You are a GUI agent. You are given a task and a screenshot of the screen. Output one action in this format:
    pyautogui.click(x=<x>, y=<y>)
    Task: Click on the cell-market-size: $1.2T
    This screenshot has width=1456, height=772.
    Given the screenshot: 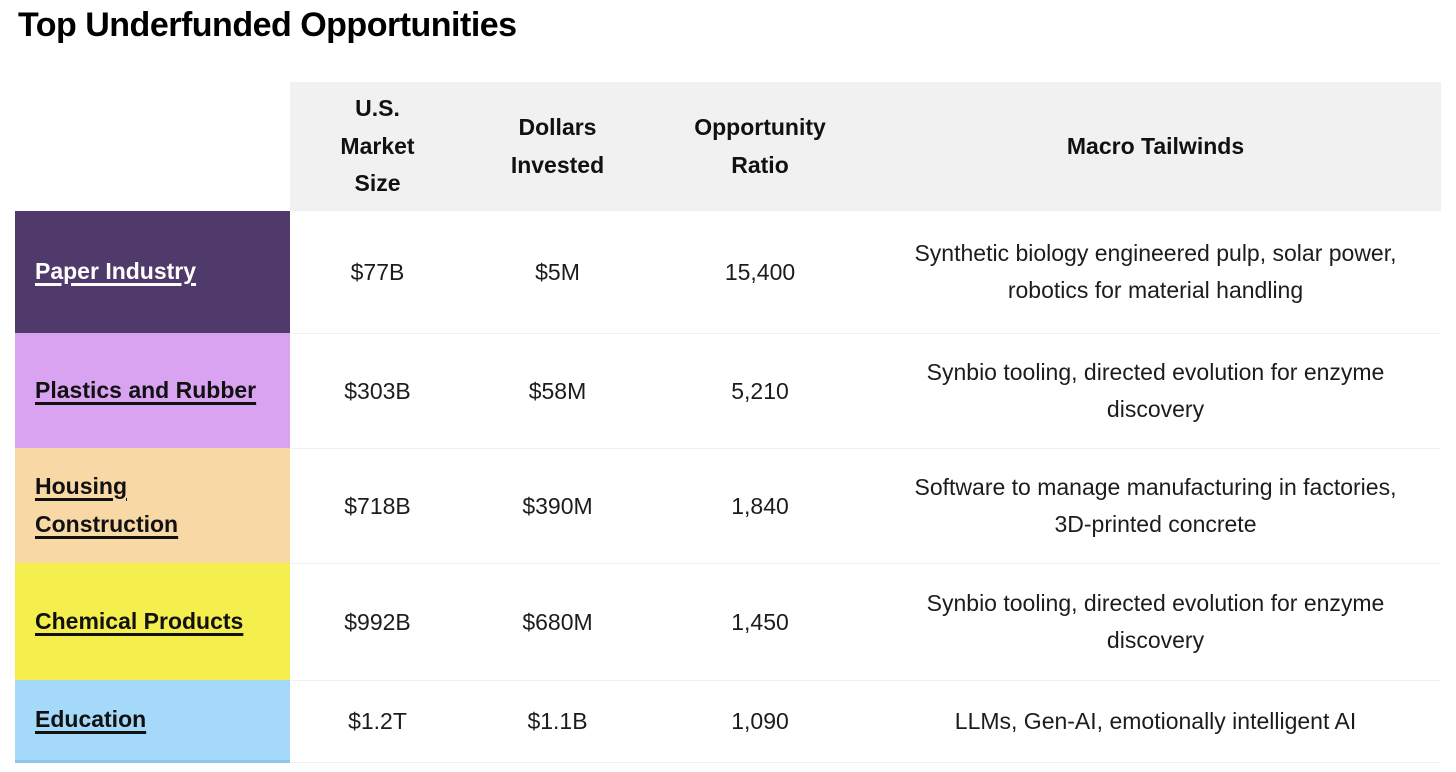 What is the action you would take?
    pyautogui.click(x=377, y=721)
    